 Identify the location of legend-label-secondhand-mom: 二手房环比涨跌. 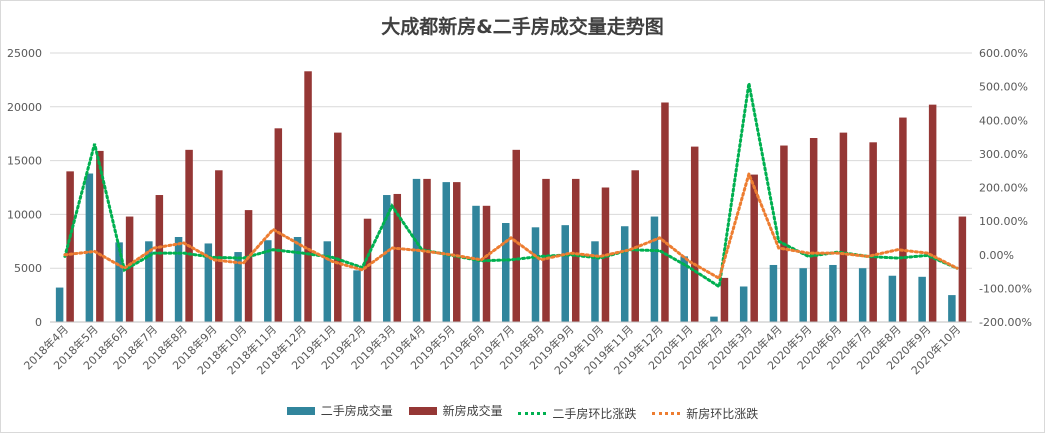
(594, 413).